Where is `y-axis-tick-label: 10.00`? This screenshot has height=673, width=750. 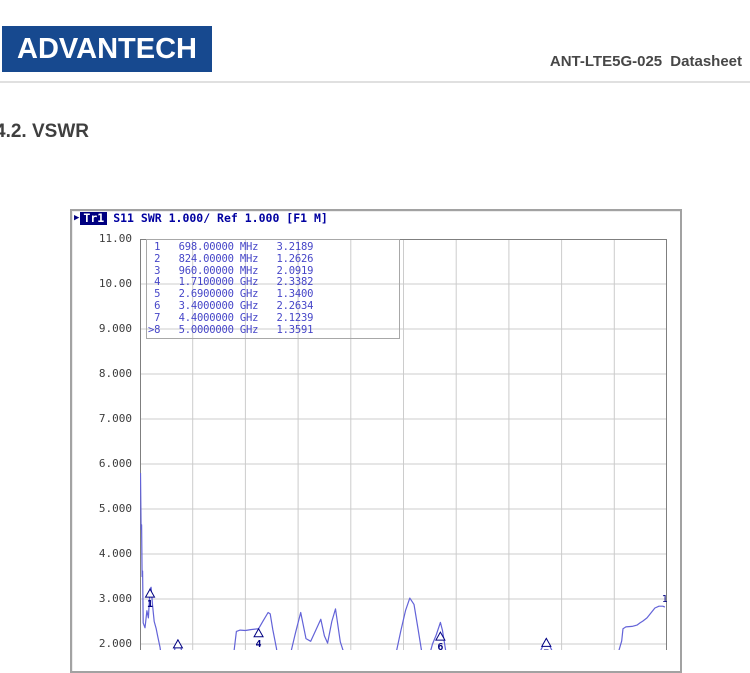 y-axis-tick-label: 10.00 is located at coordinates (101, 283).